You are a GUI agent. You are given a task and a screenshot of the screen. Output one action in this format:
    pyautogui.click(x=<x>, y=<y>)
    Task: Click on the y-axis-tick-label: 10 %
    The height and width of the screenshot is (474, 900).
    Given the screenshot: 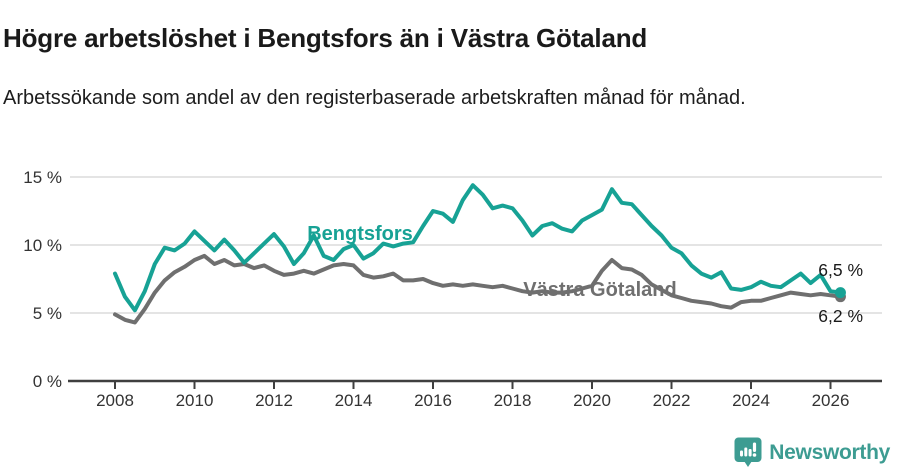 What is the action you would take?
    pyautogui.click(x=42, y=245)
    